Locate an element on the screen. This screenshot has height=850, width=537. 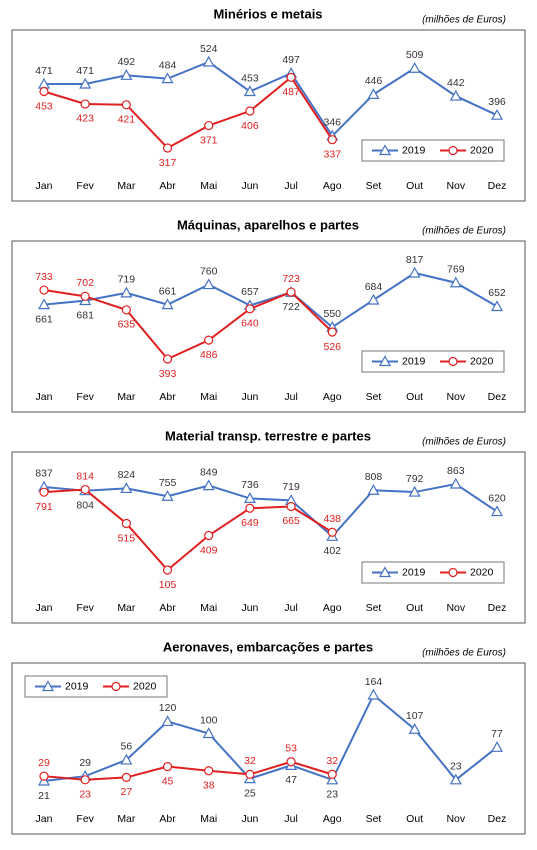
data-label: 29 is located at coordinates (44, 763).